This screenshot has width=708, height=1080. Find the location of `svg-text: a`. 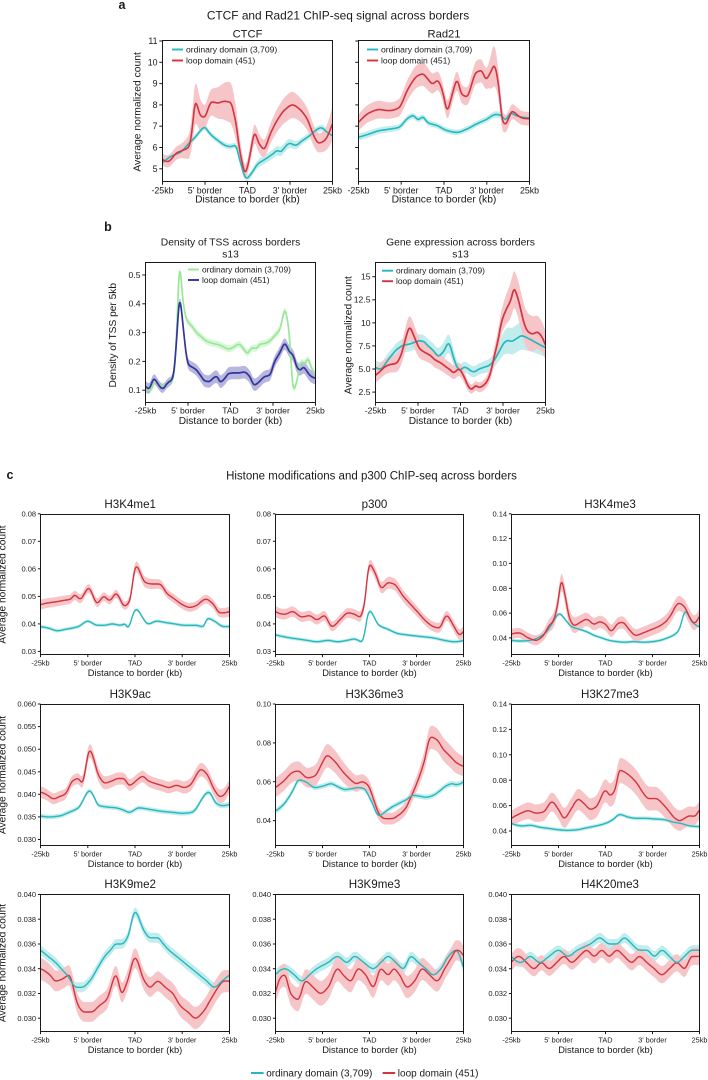

svg-text: a is located at coordinates (123, 6).